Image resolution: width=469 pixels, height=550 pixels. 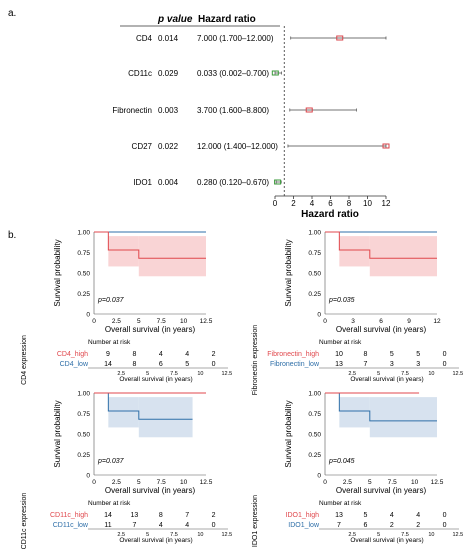 I want to click on risk-low-label: IDO1_low, so click(x=304, y=525).